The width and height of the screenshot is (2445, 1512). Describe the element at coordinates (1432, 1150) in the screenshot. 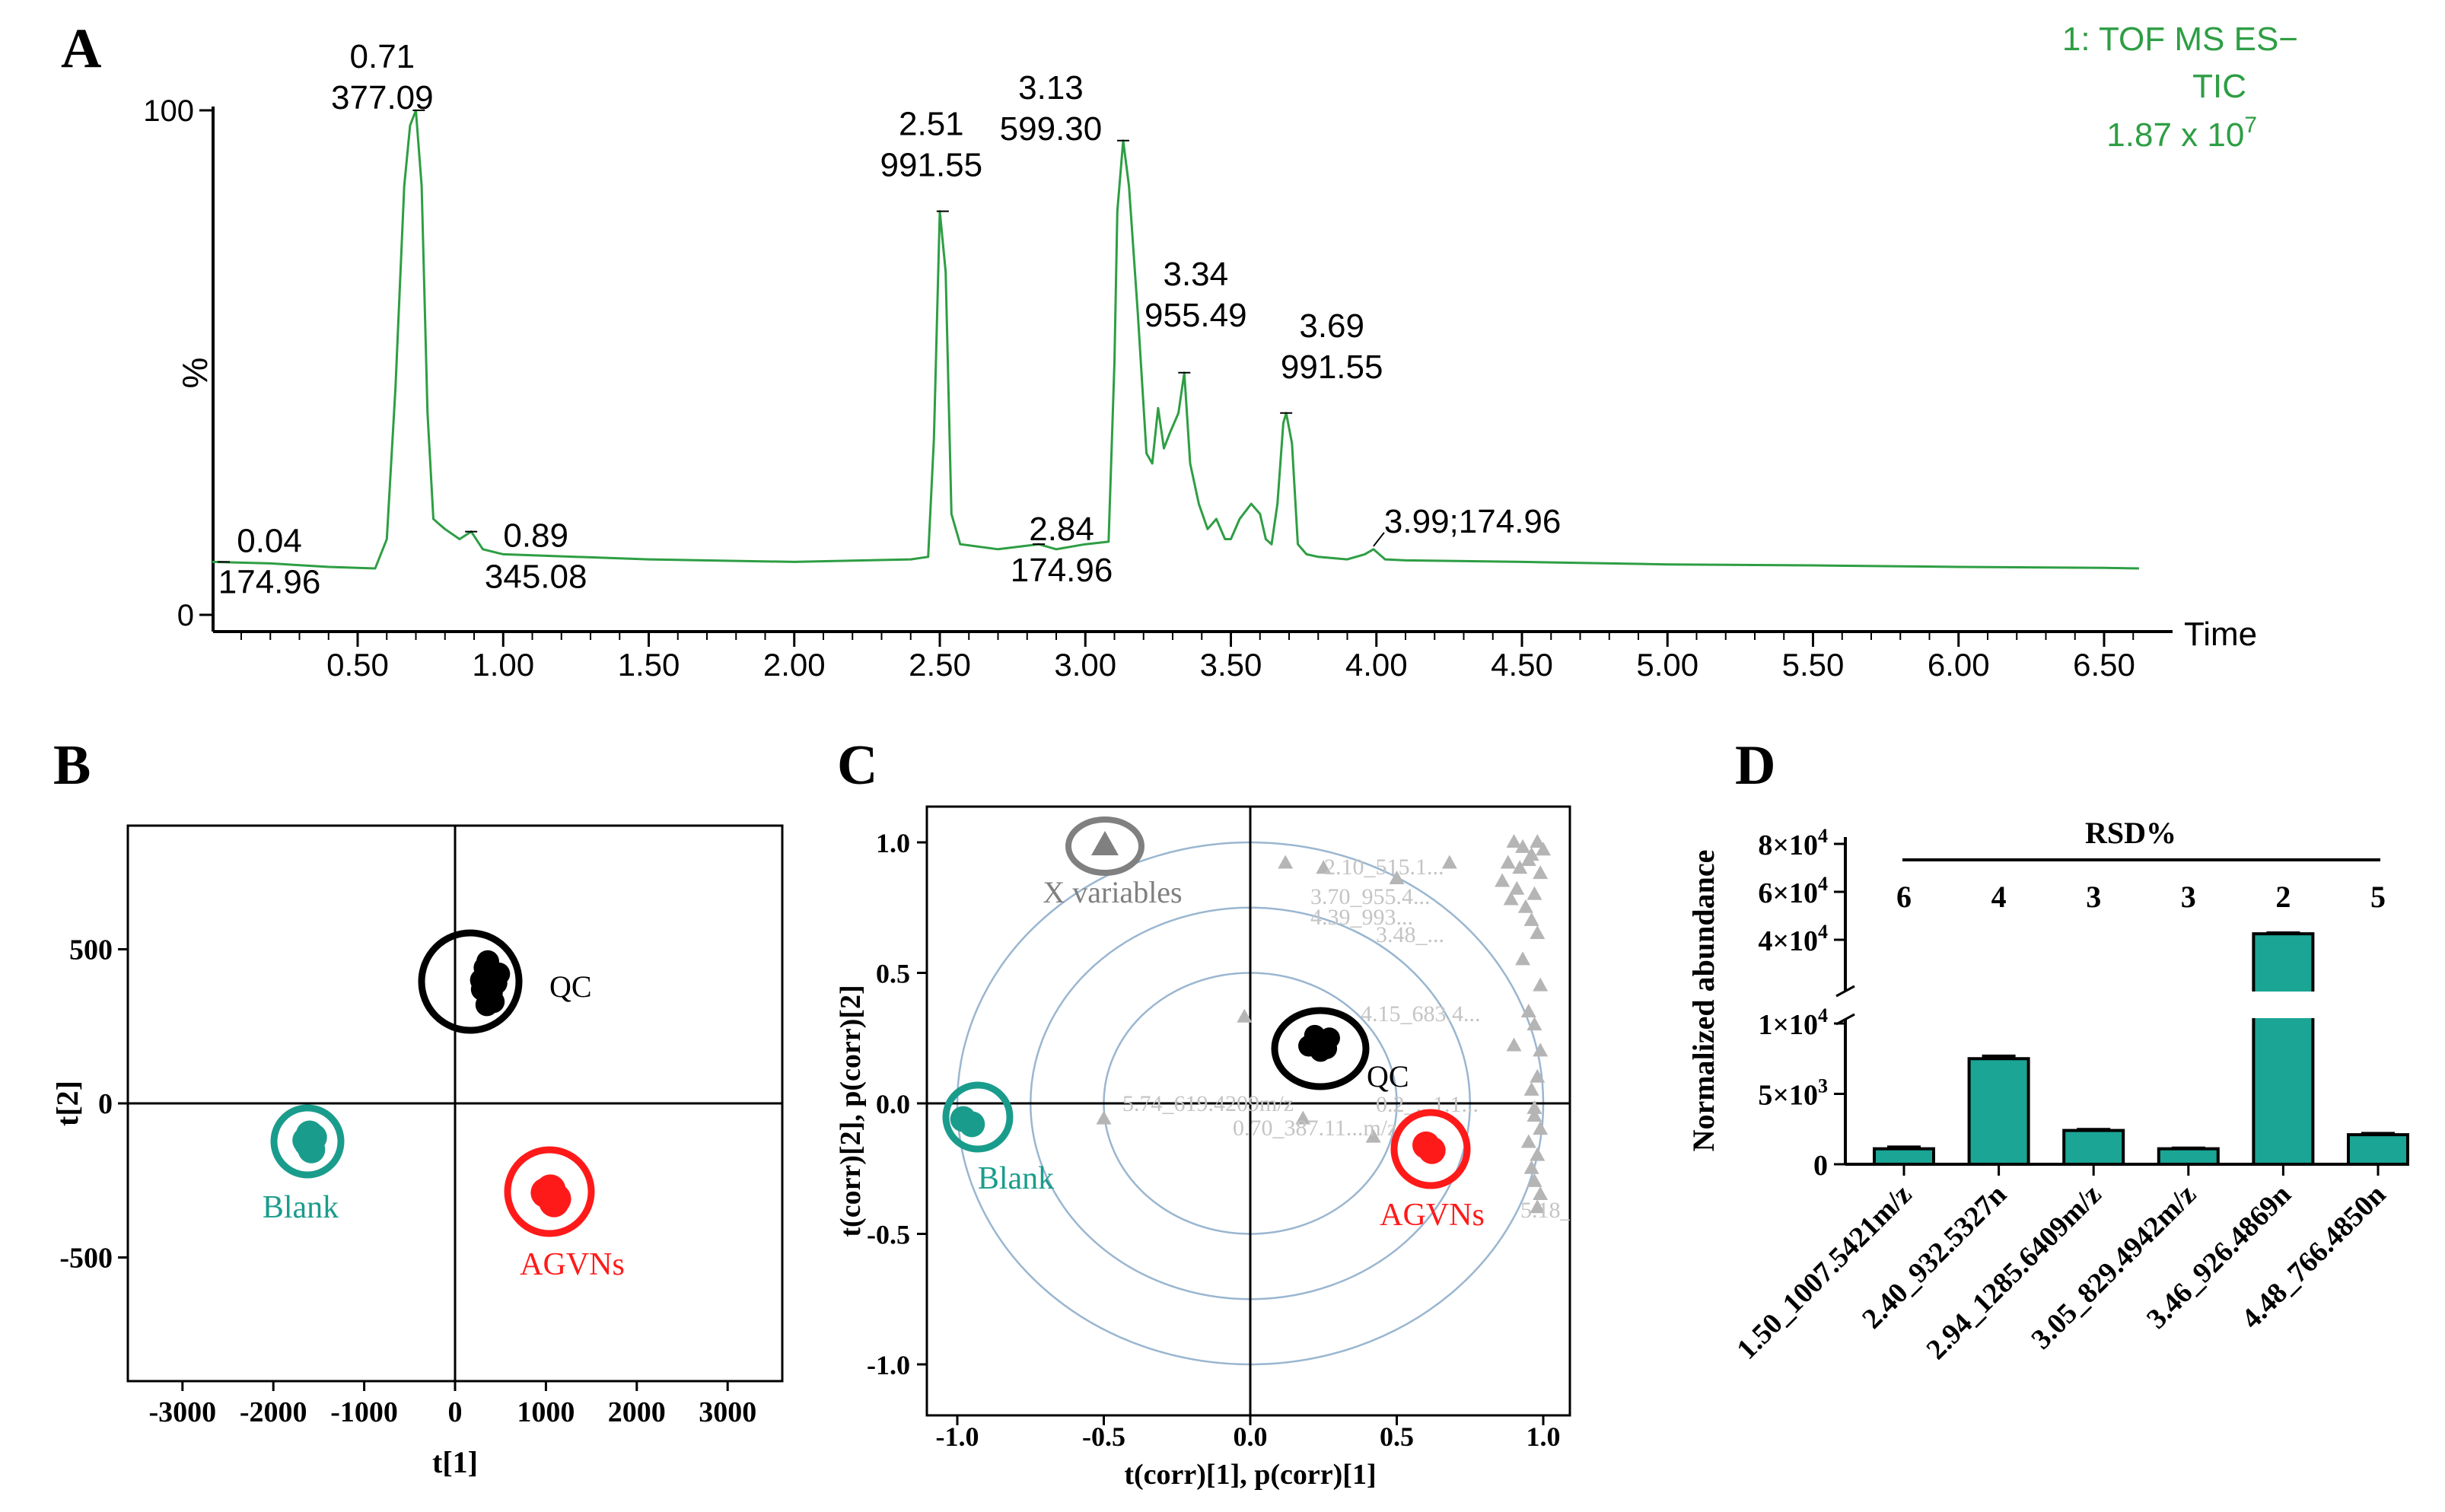

I see `agvns-point` at that location.